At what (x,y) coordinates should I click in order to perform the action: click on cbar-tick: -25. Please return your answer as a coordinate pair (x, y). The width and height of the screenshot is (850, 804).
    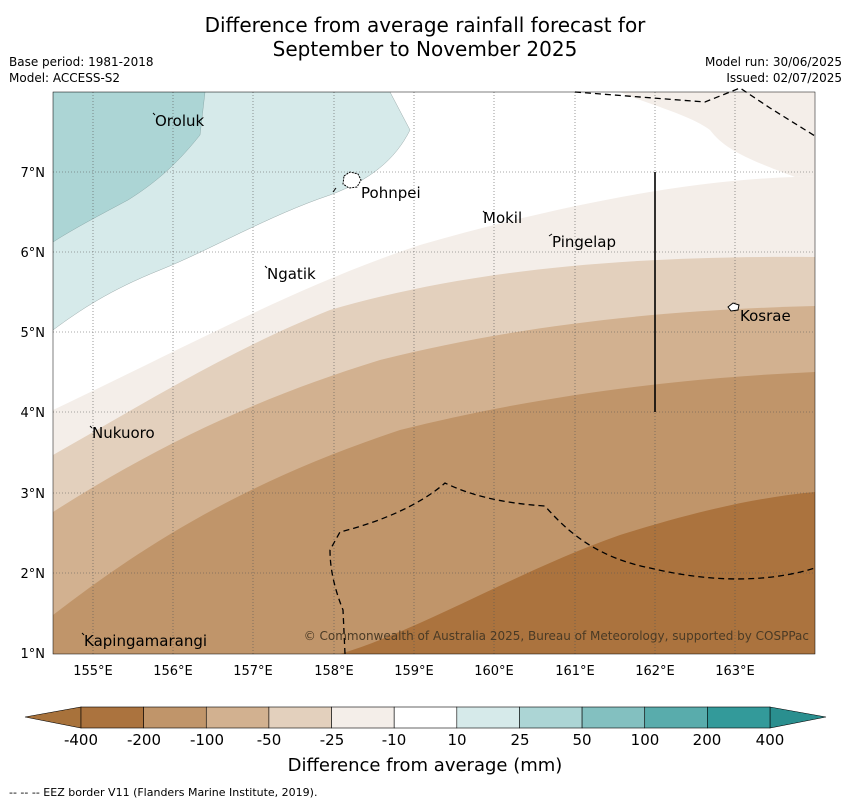
    Looking at the image, I should click on (332, 740).